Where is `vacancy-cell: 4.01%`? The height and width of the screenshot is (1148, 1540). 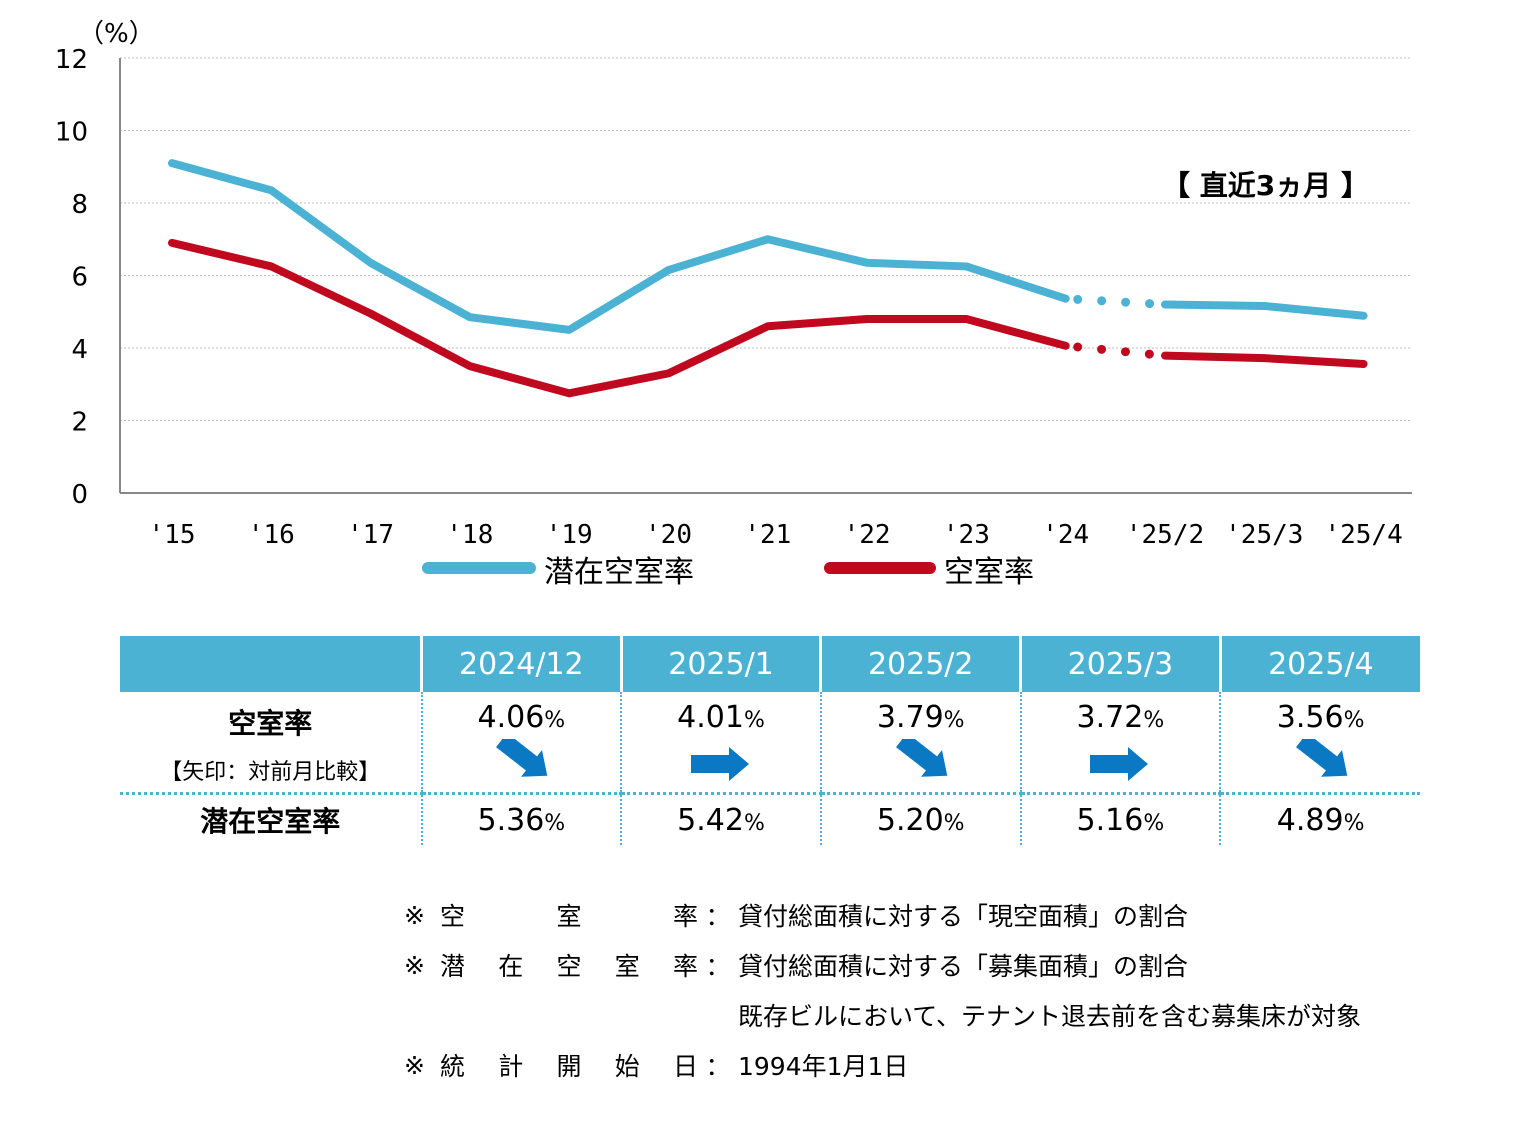 vacancy-cell: 4.01% is located at coordinates (720, 743).